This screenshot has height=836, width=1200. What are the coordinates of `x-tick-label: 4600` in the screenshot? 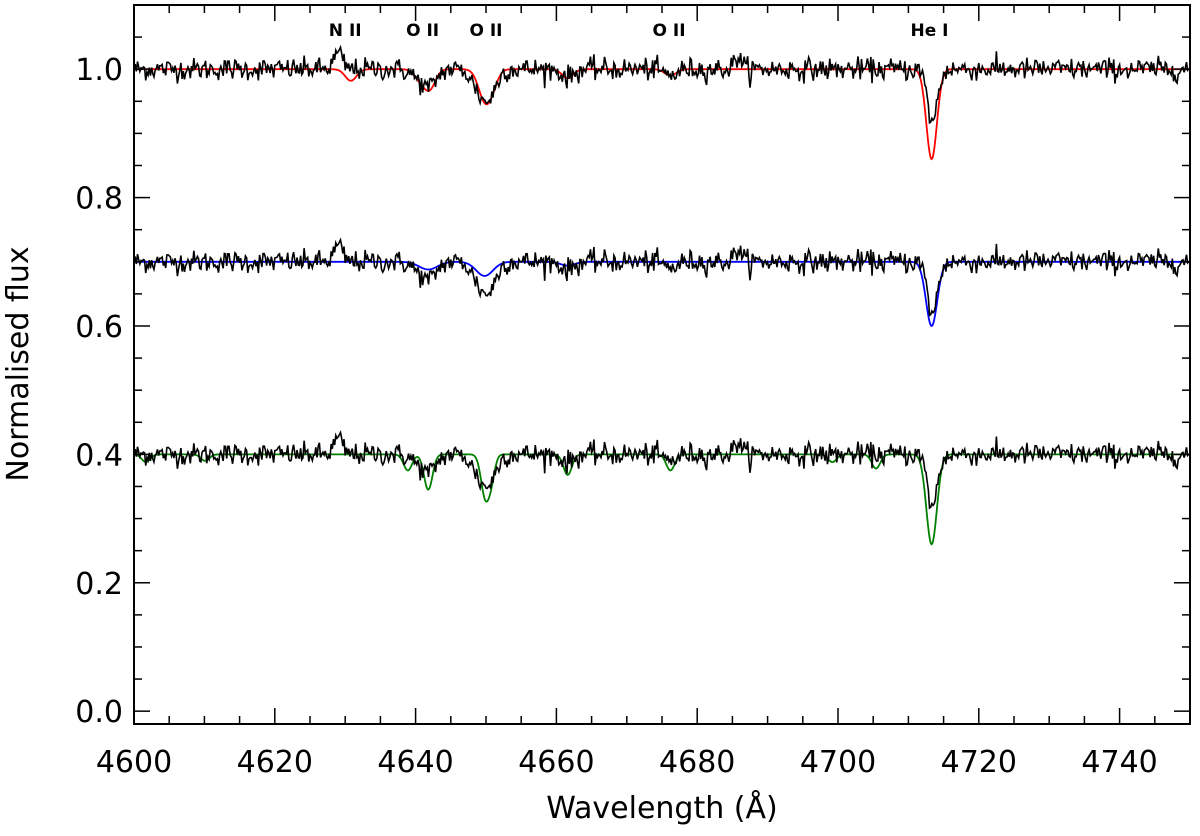 It's located at (134, 762).